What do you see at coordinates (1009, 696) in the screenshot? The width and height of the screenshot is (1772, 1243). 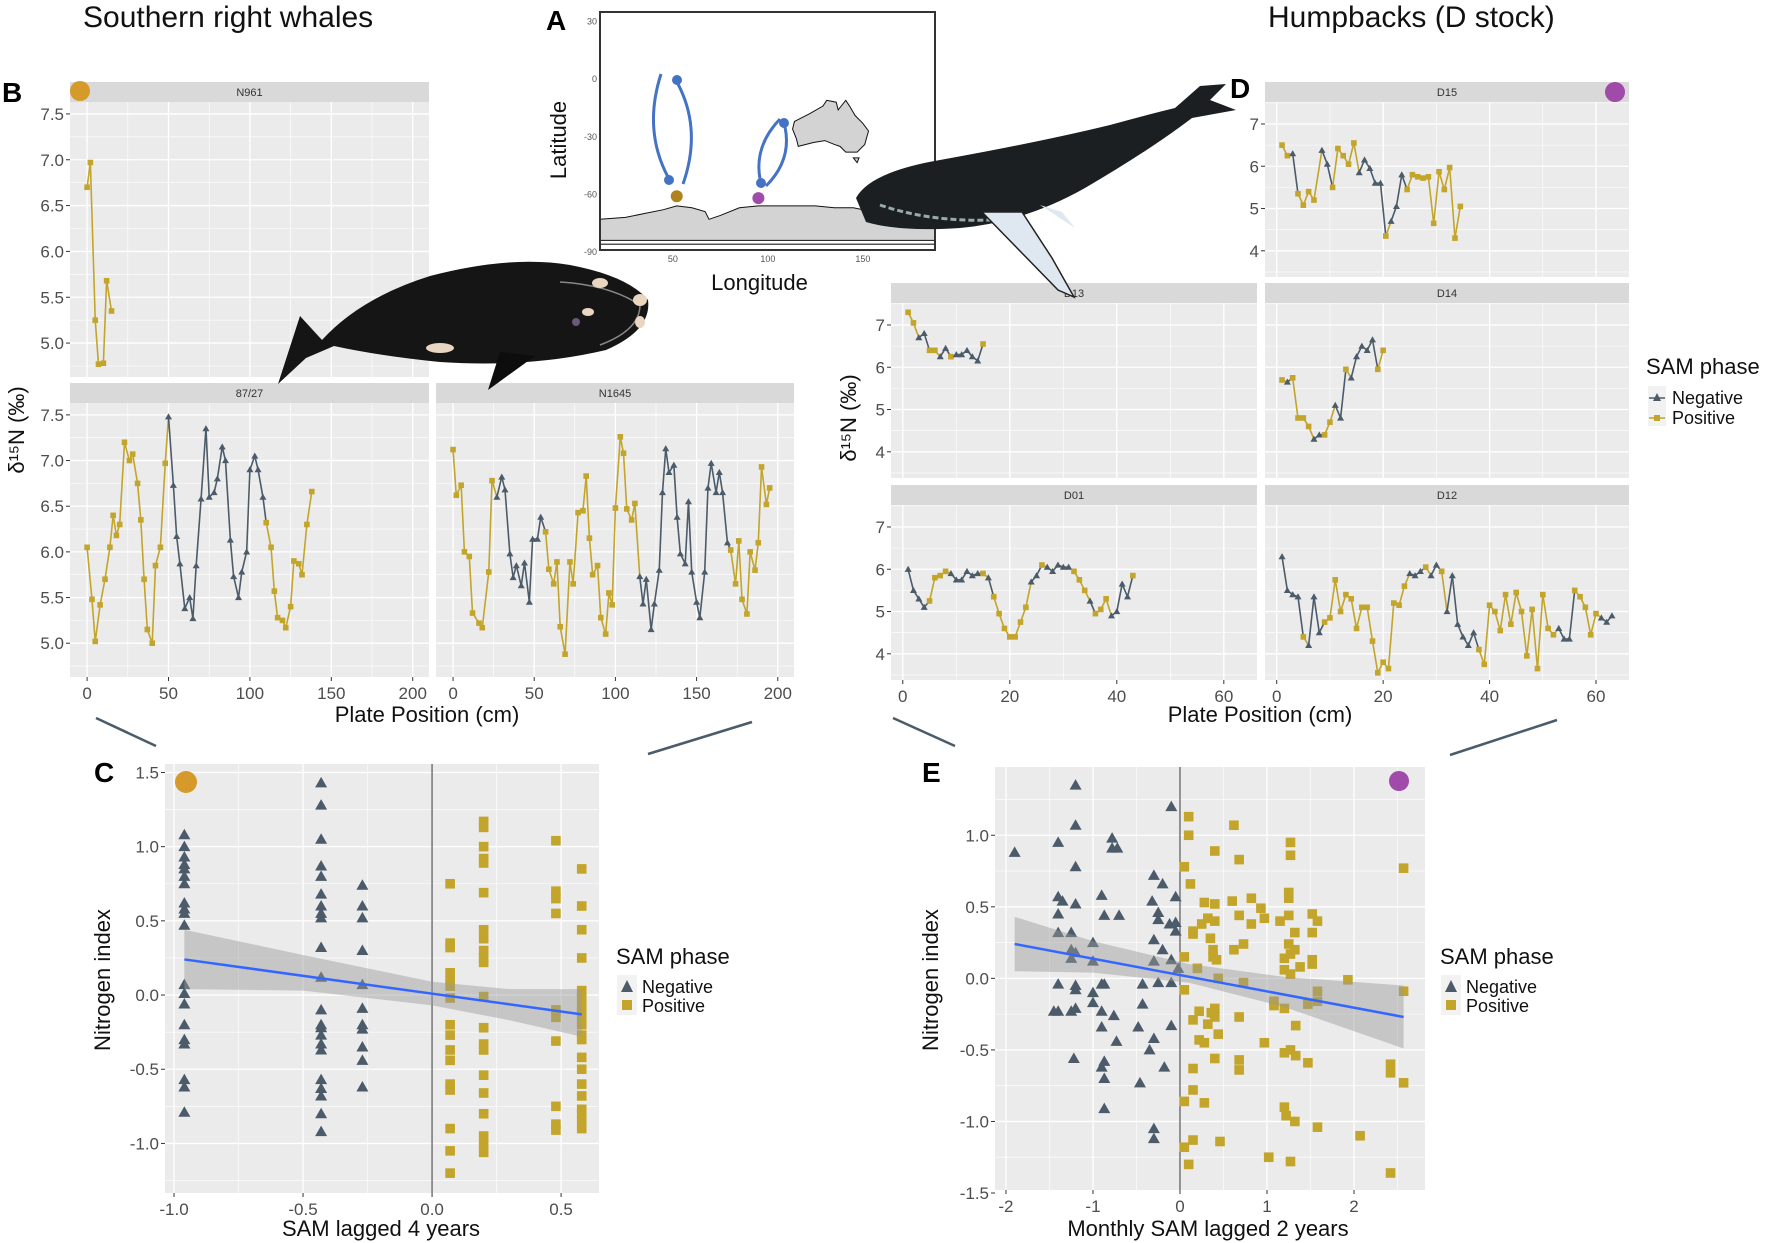 I see `x-tick-label: 20` at bounding box center [1009, 696].